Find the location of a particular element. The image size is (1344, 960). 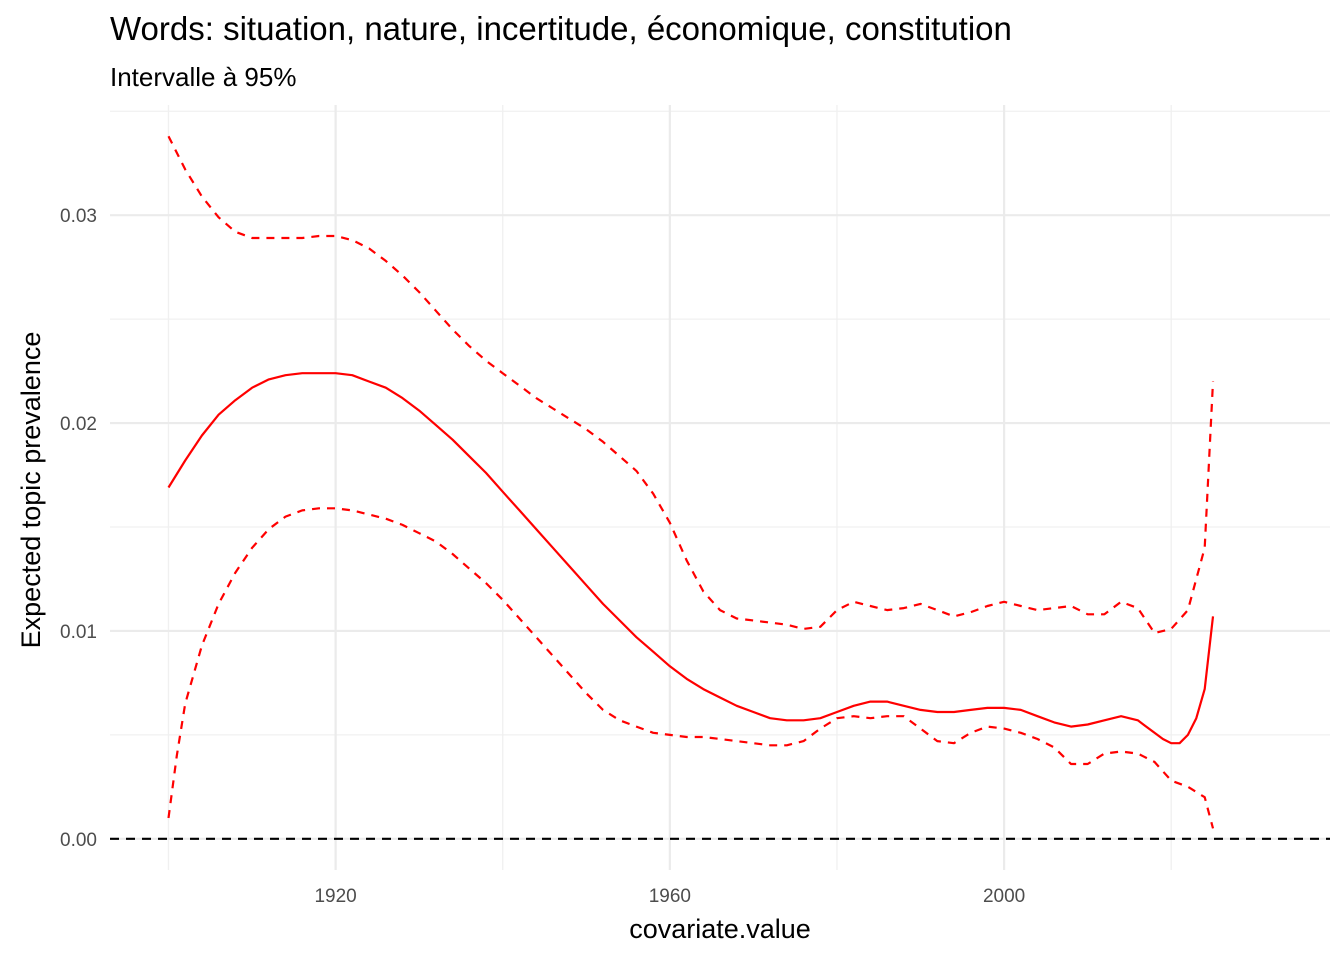

x-tick-label: 1960 is located at coordinates (670, 896).